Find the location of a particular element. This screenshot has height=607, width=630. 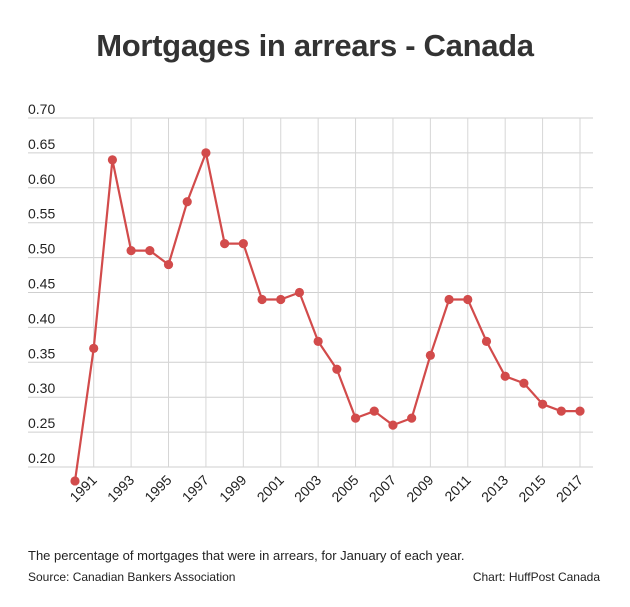

x-tick-label: 1993 is located at coordinates (120, 488).